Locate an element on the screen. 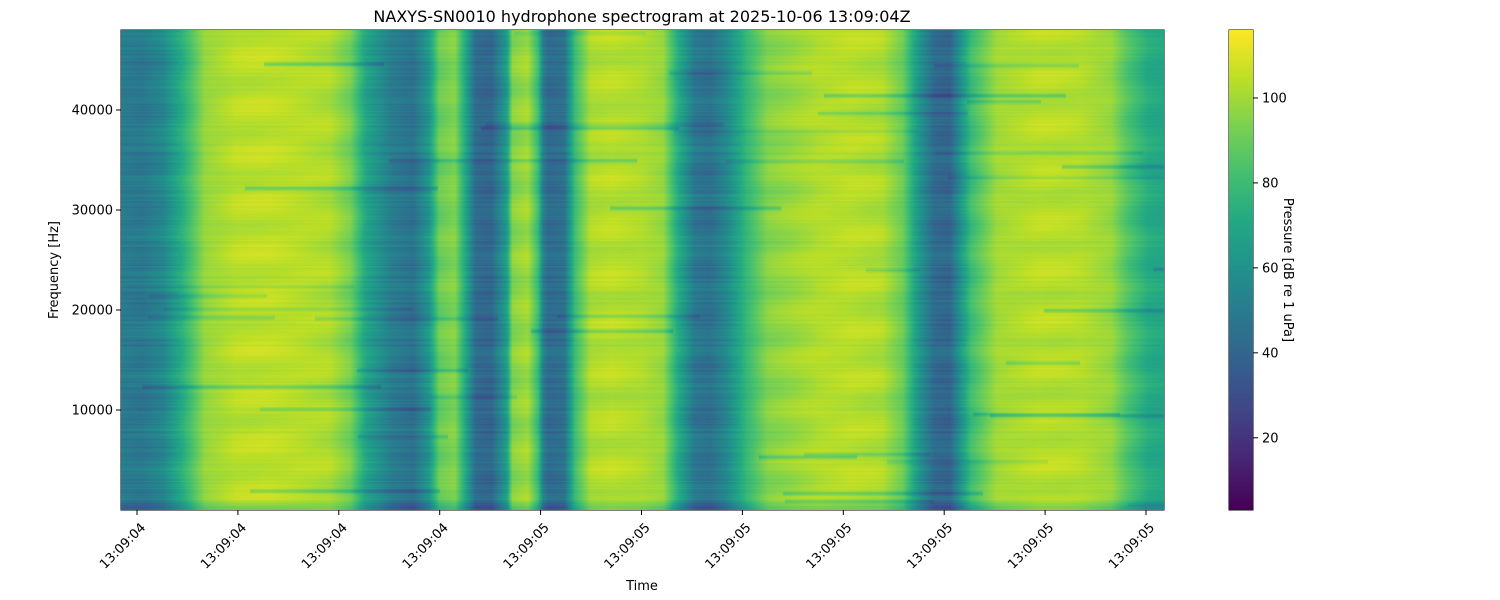 The height and width of the screenshot is (600, 1500). colorbar is located at coordinates (1241, 270).